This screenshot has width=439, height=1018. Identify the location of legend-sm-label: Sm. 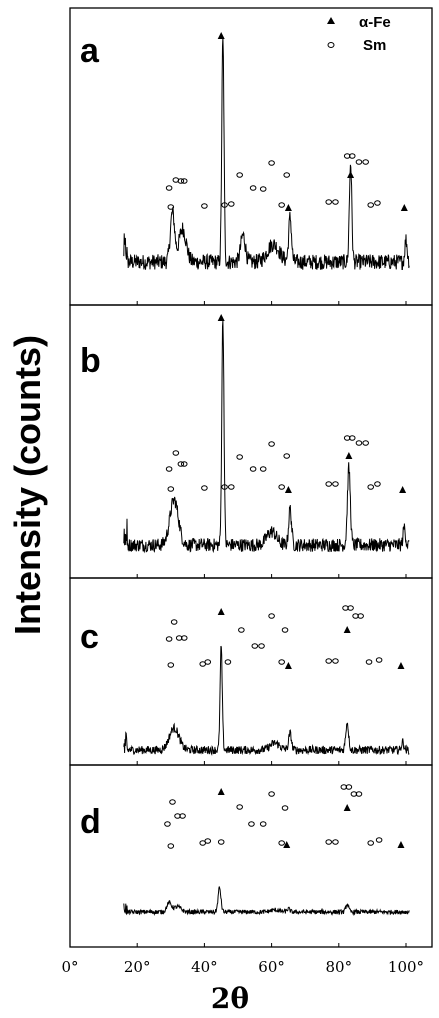
(374, 45).